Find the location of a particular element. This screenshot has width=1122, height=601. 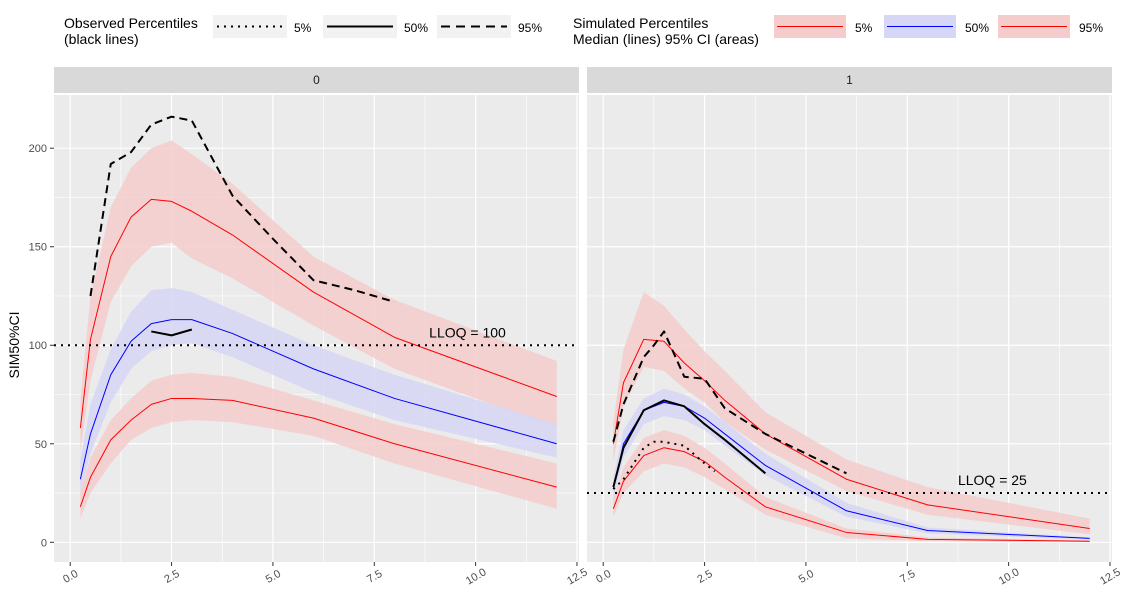

sim-p50-median-line is located at coordinates (318, 399).